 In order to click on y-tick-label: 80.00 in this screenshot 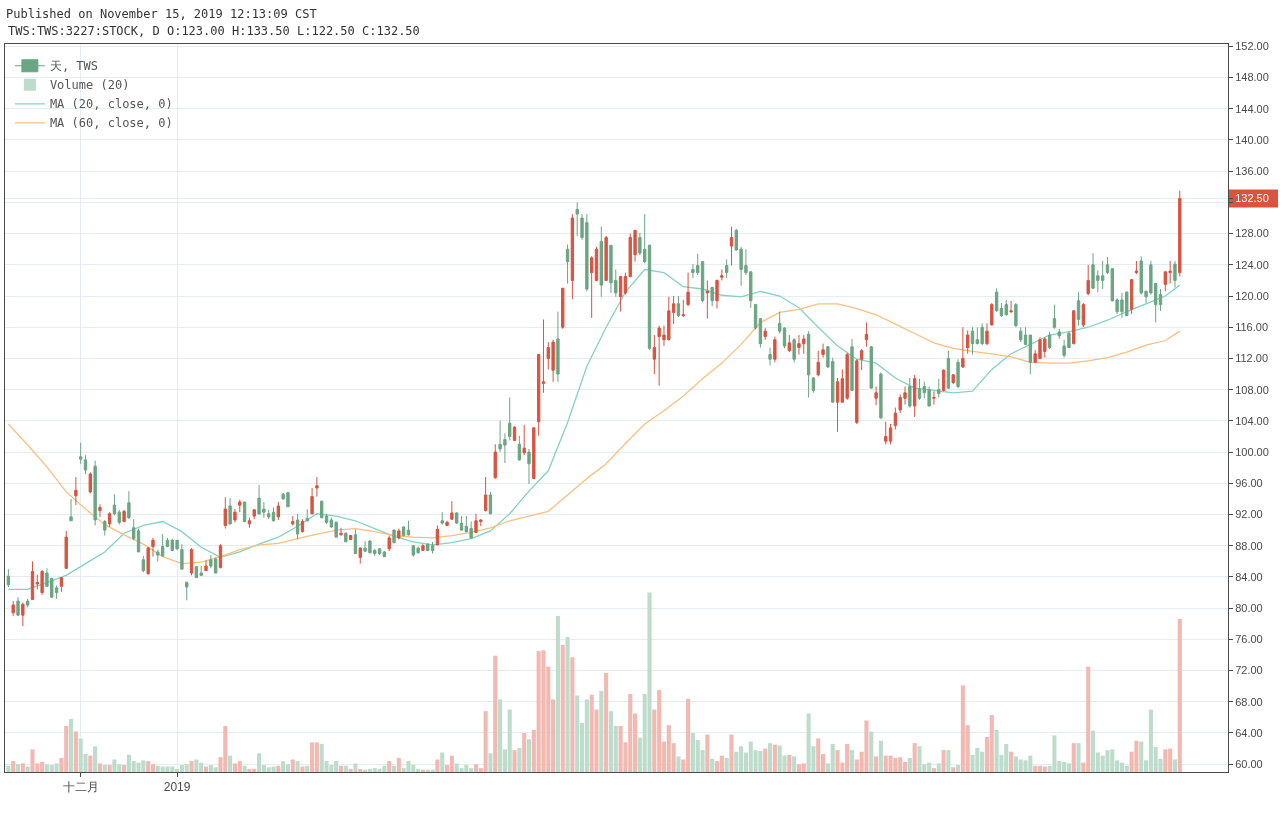, I will do `click(1249, 607)`.